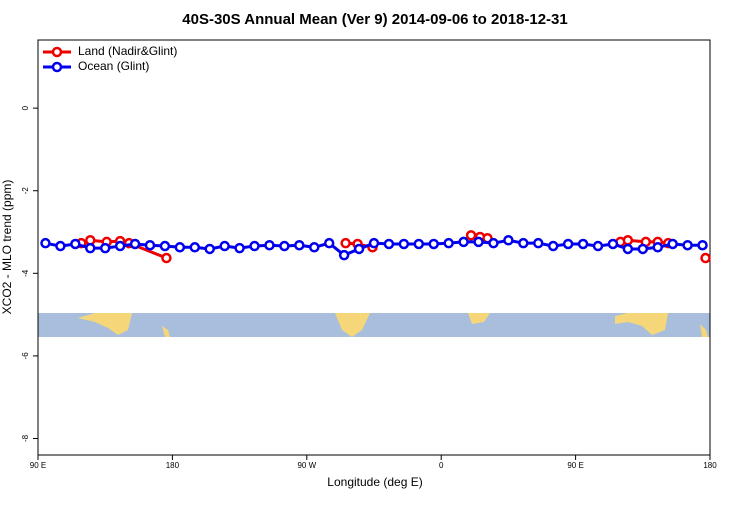 This screenshot has width=750, height=505. I want to click on legend-label: Land (Nadir&Glint), so click(127, 51).